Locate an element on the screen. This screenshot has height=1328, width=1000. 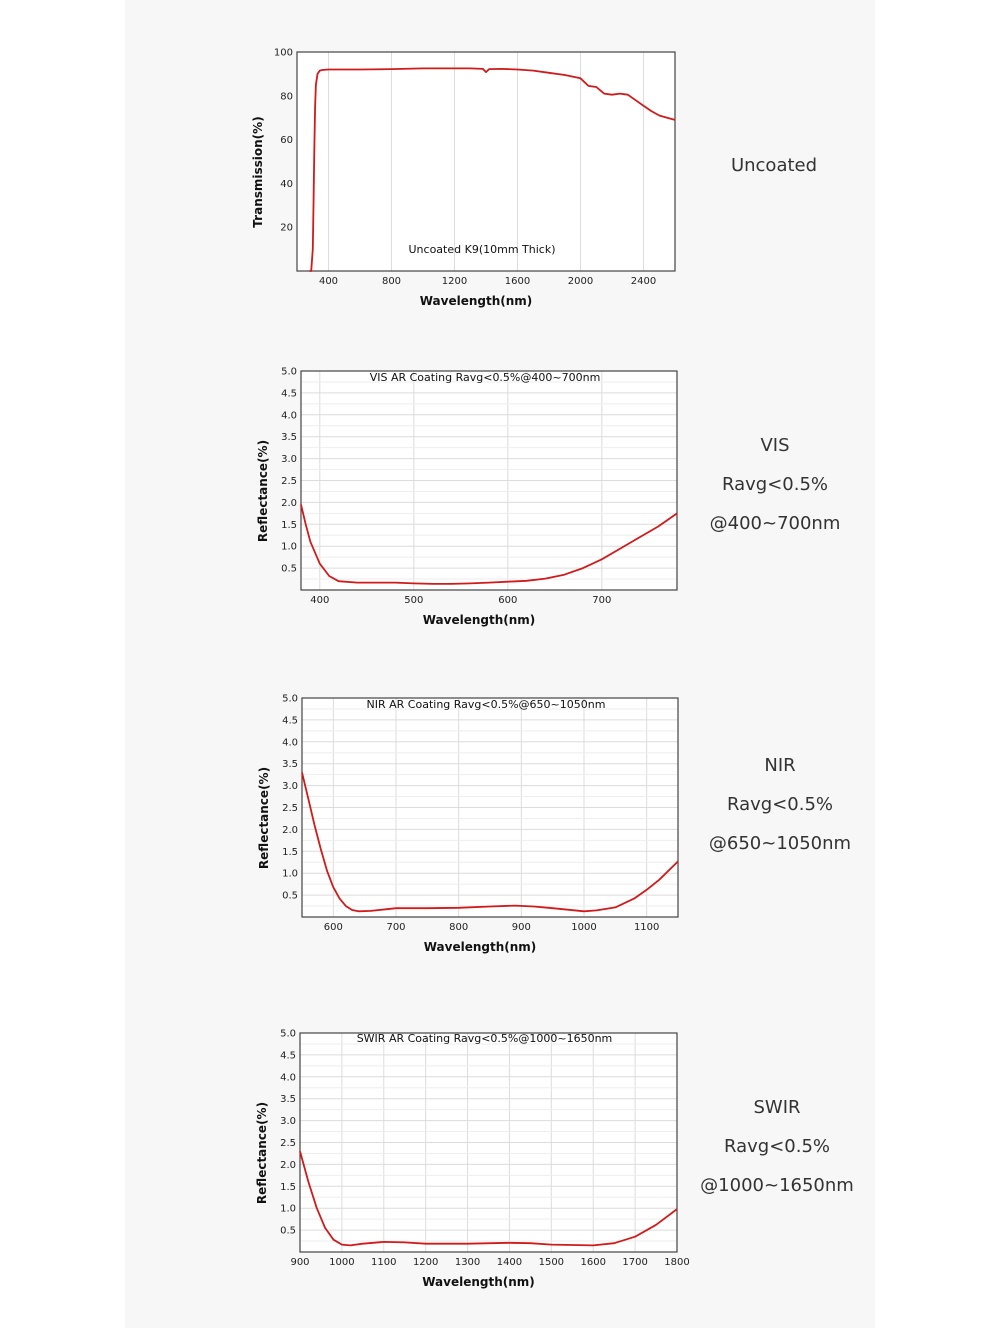
x-tick-label: 500 is located at coordinates (413, 600).